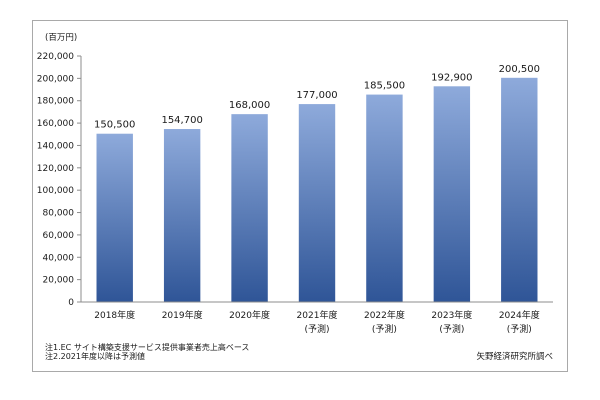  Describe the element at coordinates (55, 79) in the screenshot. I see `y-tick-label: 200,000` at that location.